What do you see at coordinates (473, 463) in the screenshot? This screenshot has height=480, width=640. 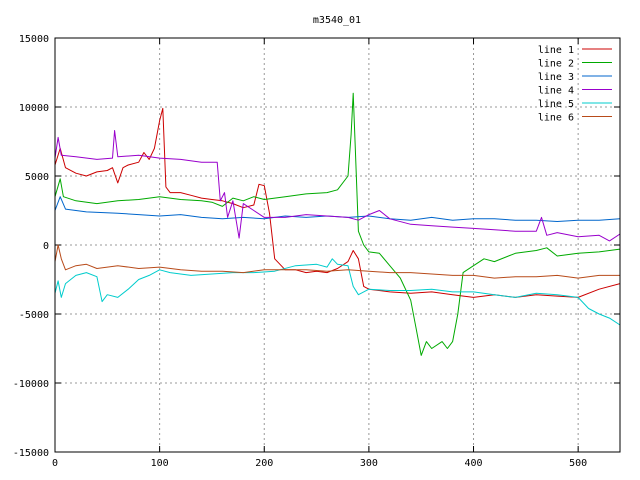 I see `x-tick-label: 400` at bounding box center [473, 463].